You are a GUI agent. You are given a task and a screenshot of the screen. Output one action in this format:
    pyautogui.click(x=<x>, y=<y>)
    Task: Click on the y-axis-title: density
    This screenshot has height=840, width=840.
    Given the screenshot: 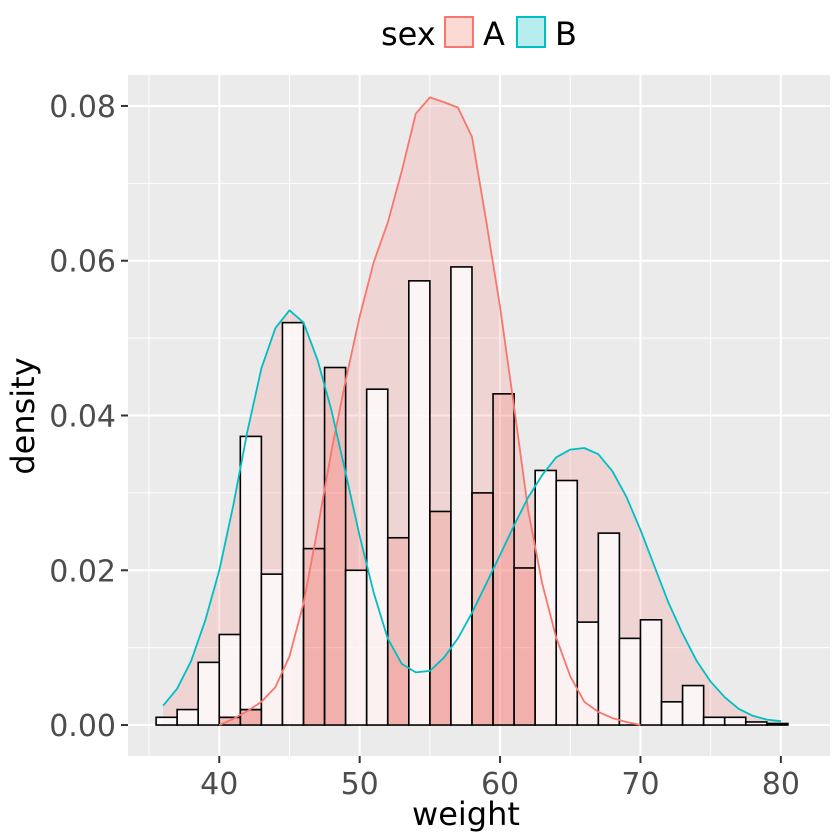 What is the action you would take?
    pyautogui.click(x=23, y=415)
    